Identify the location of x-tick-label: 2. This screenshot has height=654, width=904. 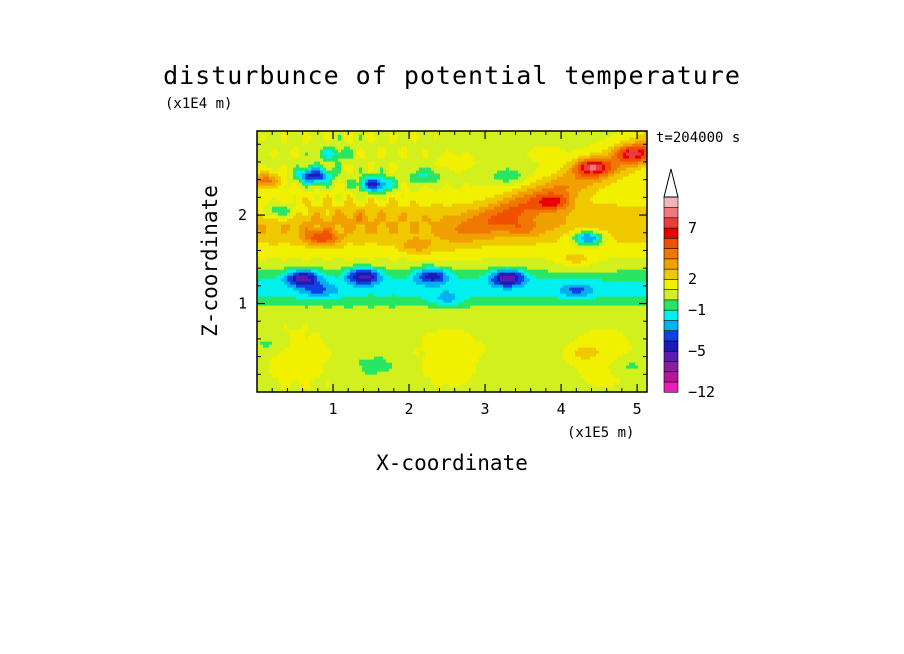
(409, 409).